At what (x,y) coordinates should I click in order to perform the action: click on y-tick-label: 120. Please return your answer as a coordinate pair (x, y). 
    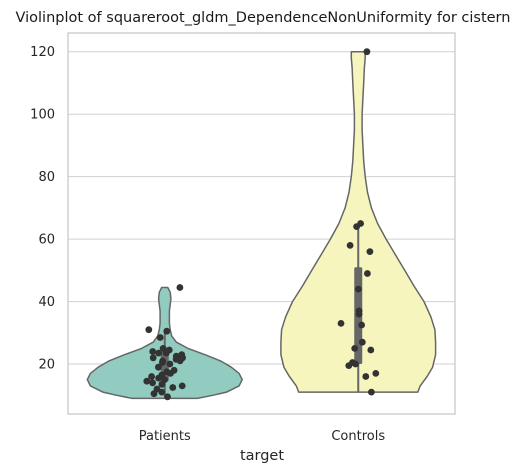
    Looking at the image, I should click on (42, 52).